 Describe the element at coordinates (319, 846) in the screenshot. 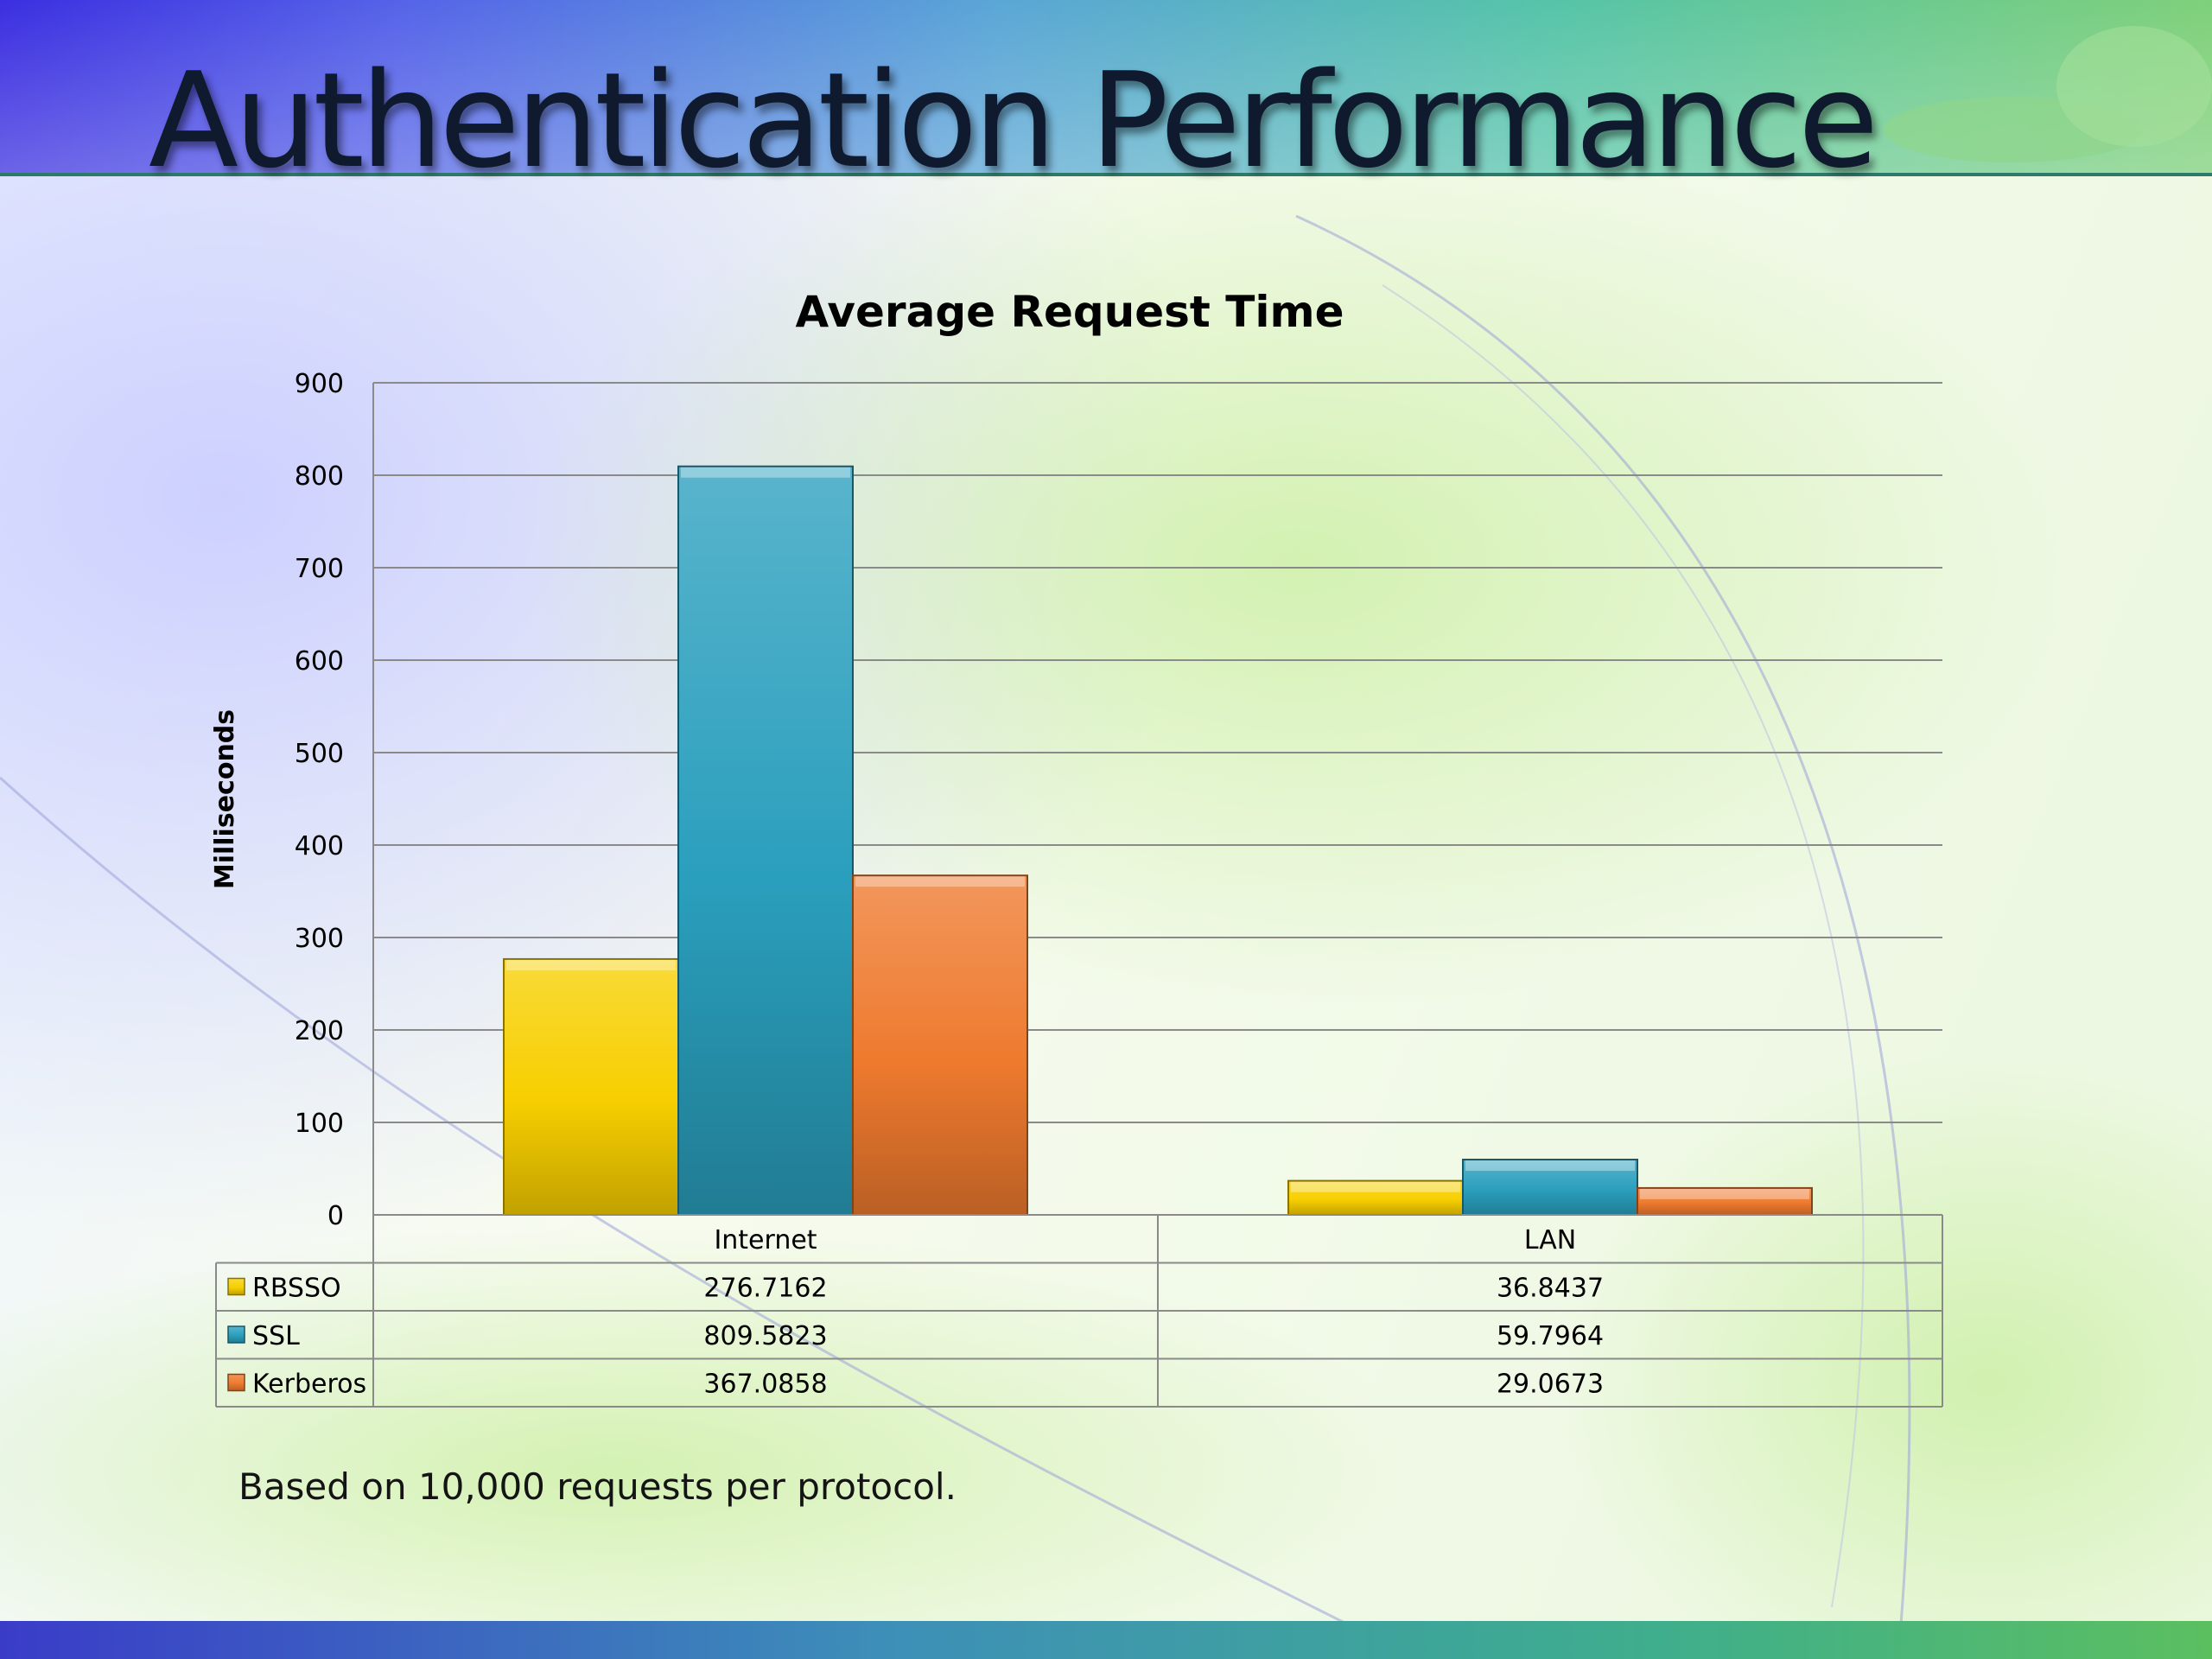

I see `y-tick-label: 400` at that location.